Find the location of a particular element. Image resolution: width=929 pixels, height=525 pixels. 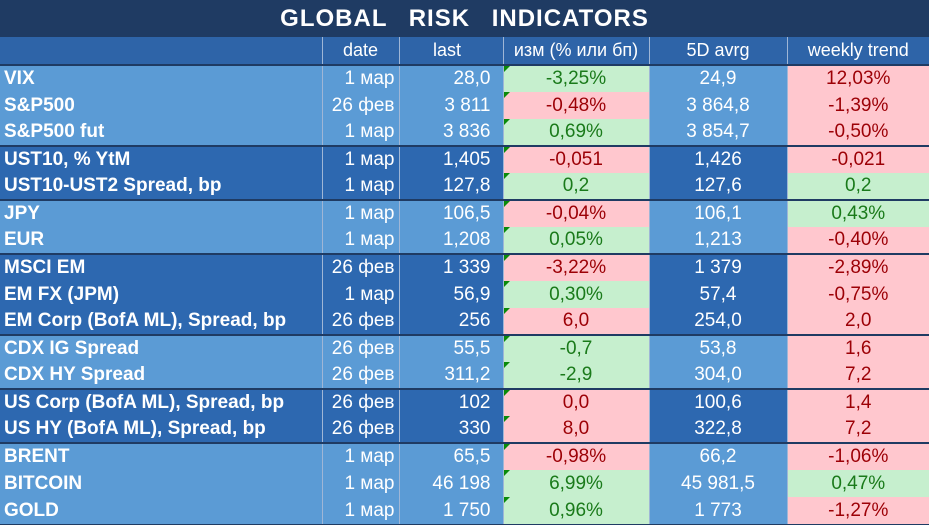

indicator-last: 256 is located at coordinates (451, 321).